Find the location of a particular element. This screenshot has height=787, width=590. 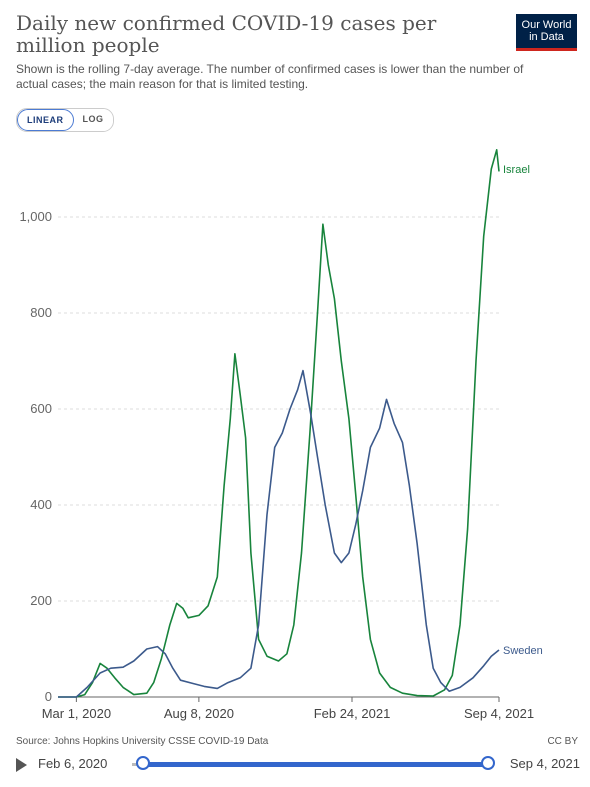

play-icon is located at coordinates (21, 765).